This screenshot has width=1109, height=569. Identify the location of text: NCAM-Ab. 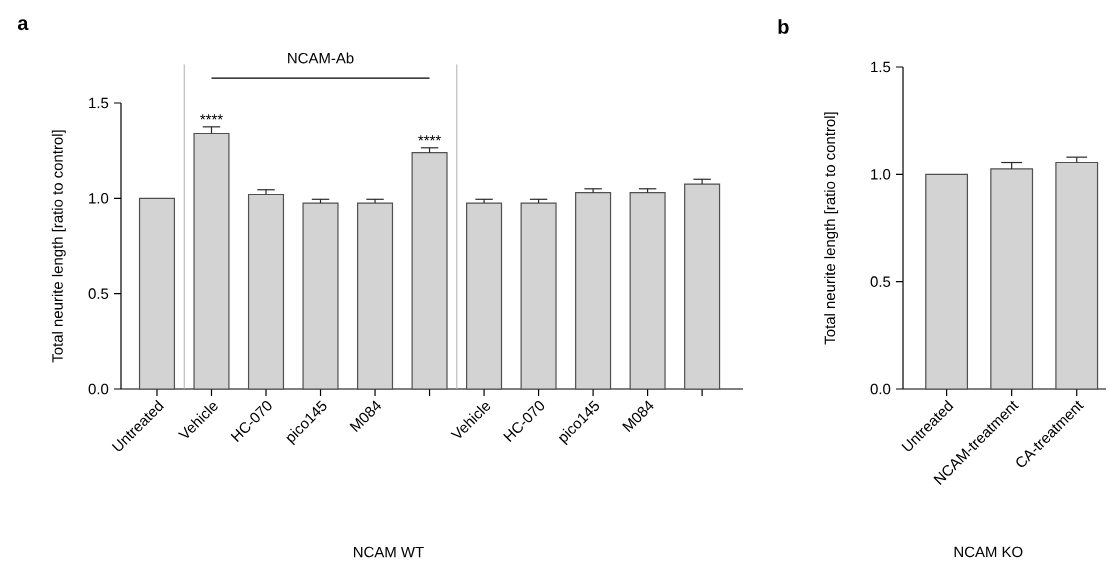
(321, 58).